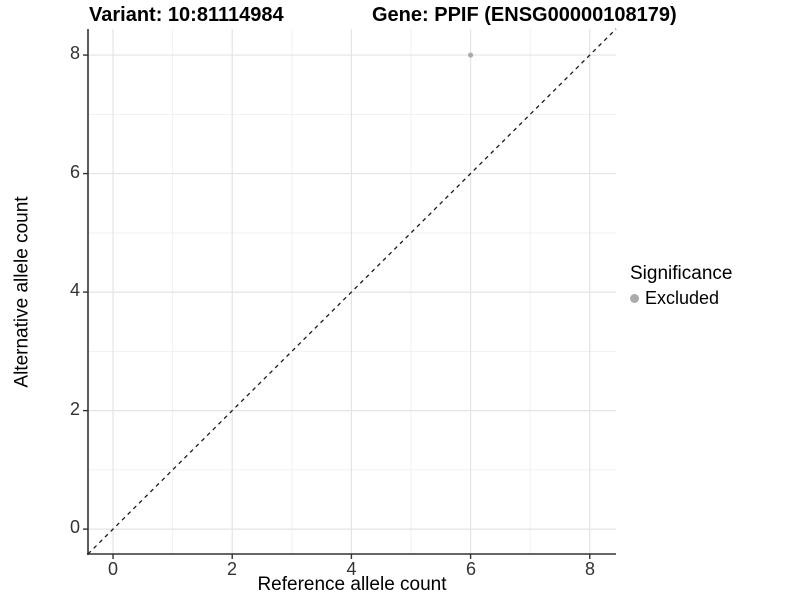  I want to click on legend: Significance Excluded, so click(681, 286).